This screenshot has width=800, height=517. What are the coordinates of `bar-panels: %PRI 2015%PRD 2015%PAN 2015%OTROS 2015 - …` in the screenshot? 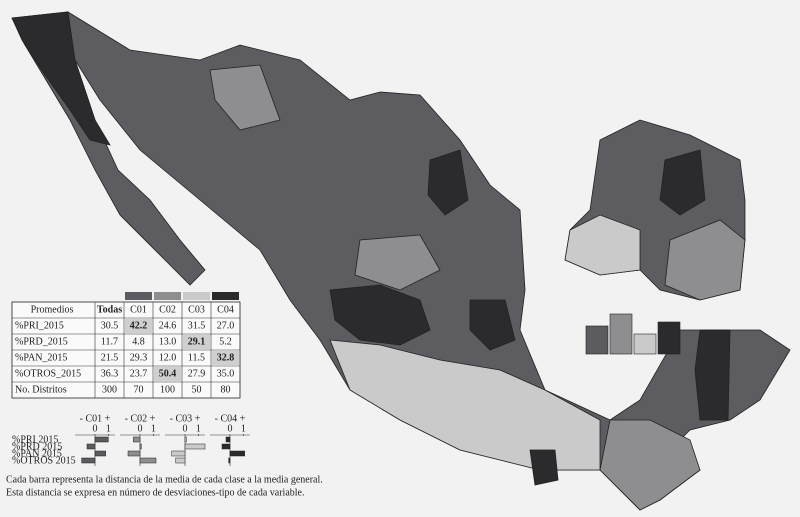 It's located at (131, 439).